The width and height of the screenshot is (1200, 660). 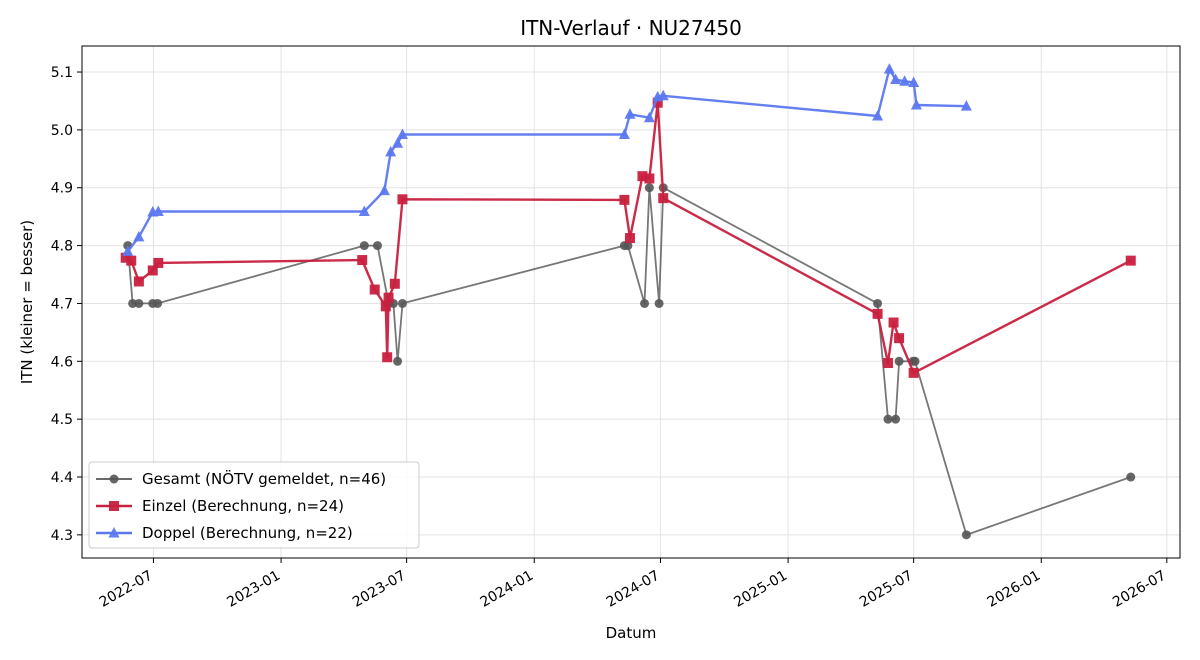 I want to click on y-tick-label: 4.3, so click(x=62, y=536).